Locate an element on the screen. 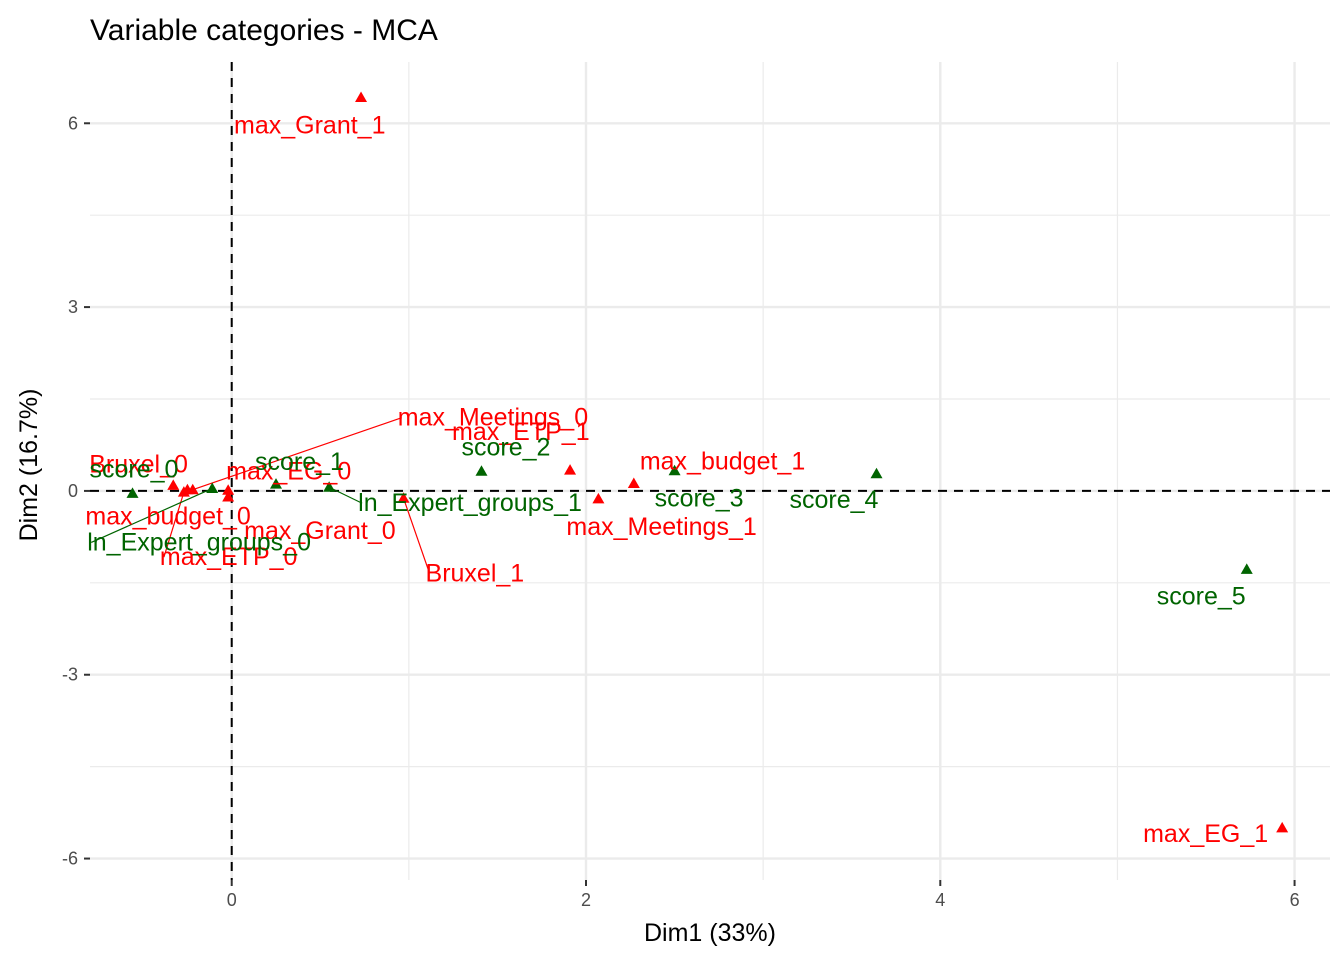 The height and width of the screenshot is (960, 1344). point-label-max-grant-1: max_Grant_1 is located at coordinates (309, 126).